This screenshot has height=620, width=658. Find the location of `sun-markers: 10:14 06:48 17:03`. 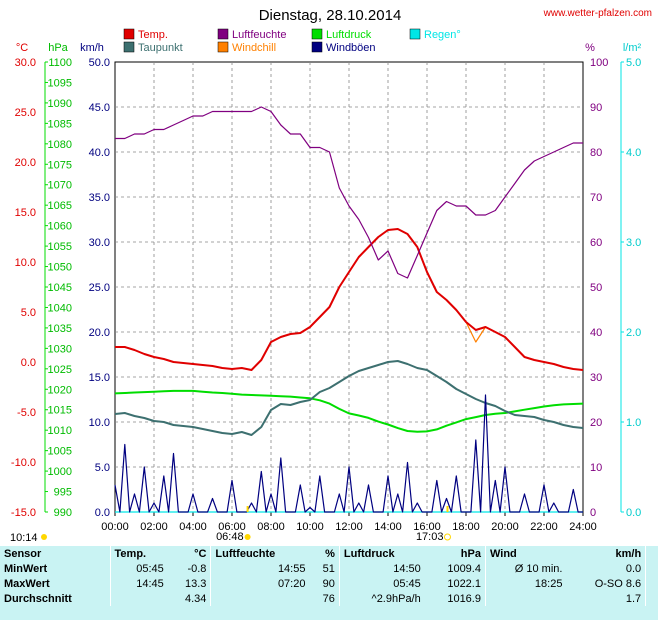

sun-markers: 10:14 06:48 17:03 is located at coordinates (230, 525).